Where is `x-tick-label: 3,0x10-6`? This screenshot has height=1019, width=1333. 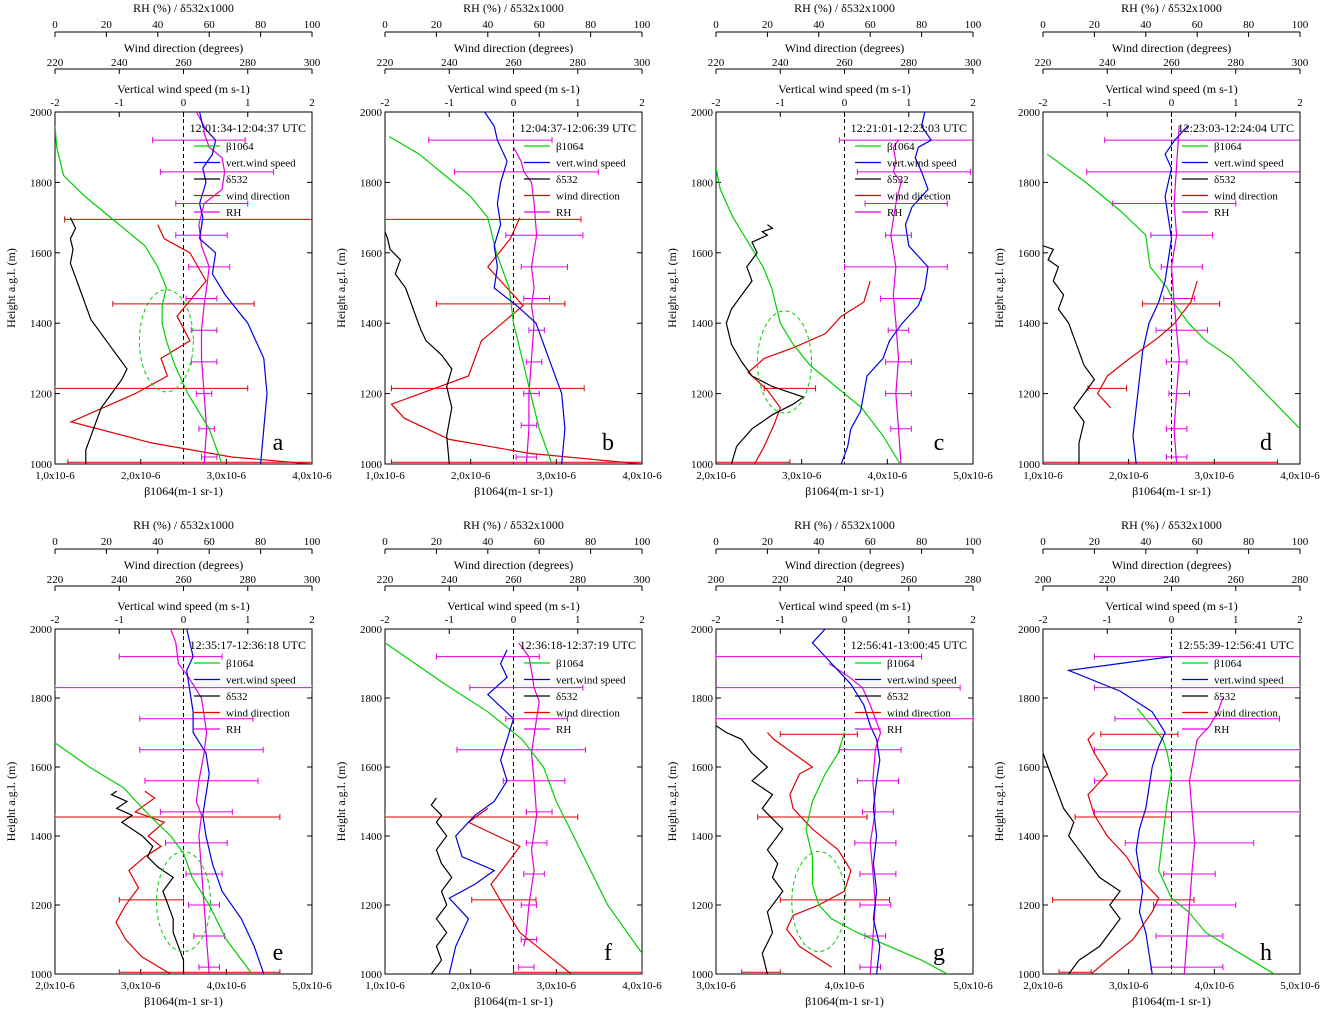 x-tick-label: 3,0x10-6 is located at coordinates (802, 476).